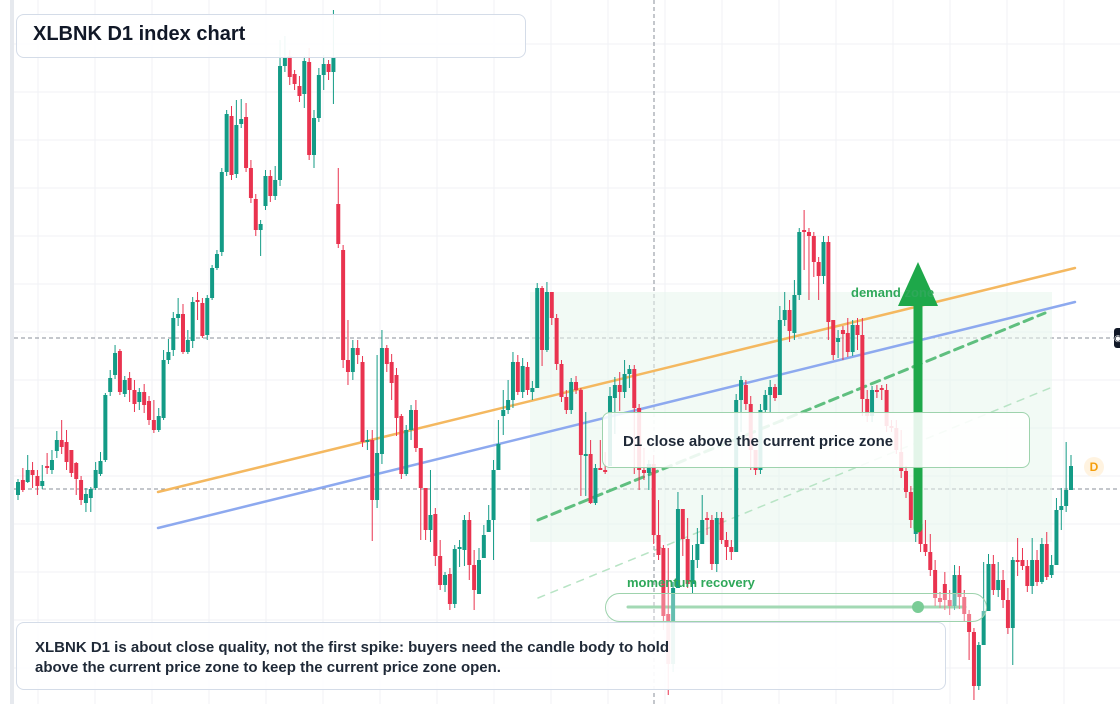 The image size is (1120, 704). I want to click on momentum-recovery-label: momentum recovery, so click(691, 582).